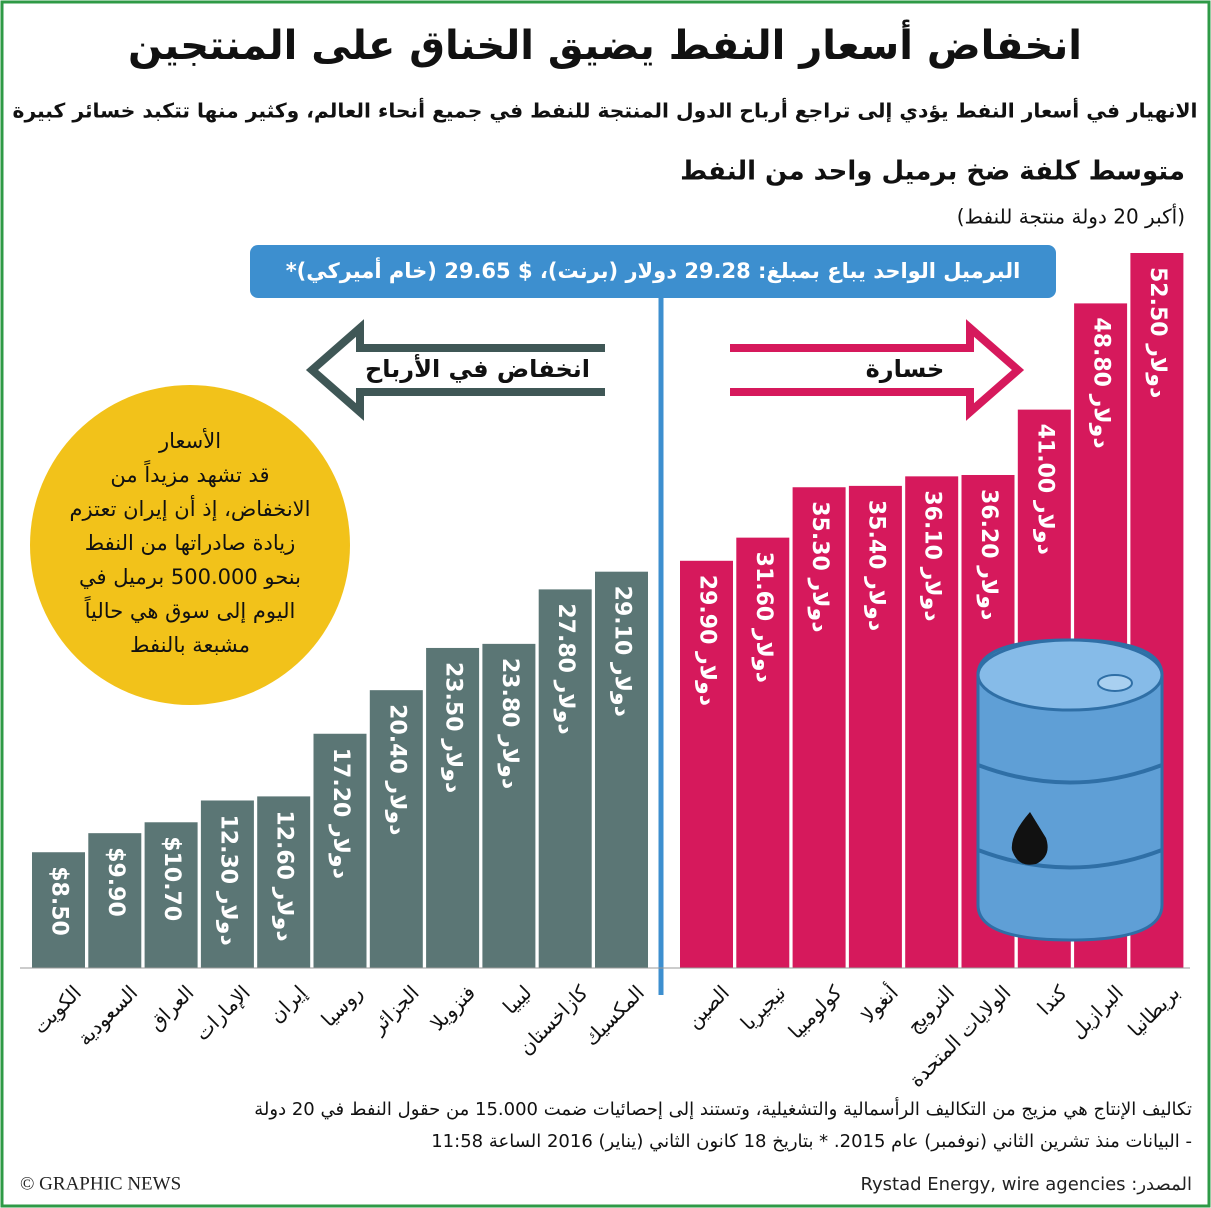 This screenshot has height=1208, width=1211. What do you see at coordinates (340, 813) in the screenshot?
I see `value-label: 17.20 دولار` at bounding box center [340, 813].